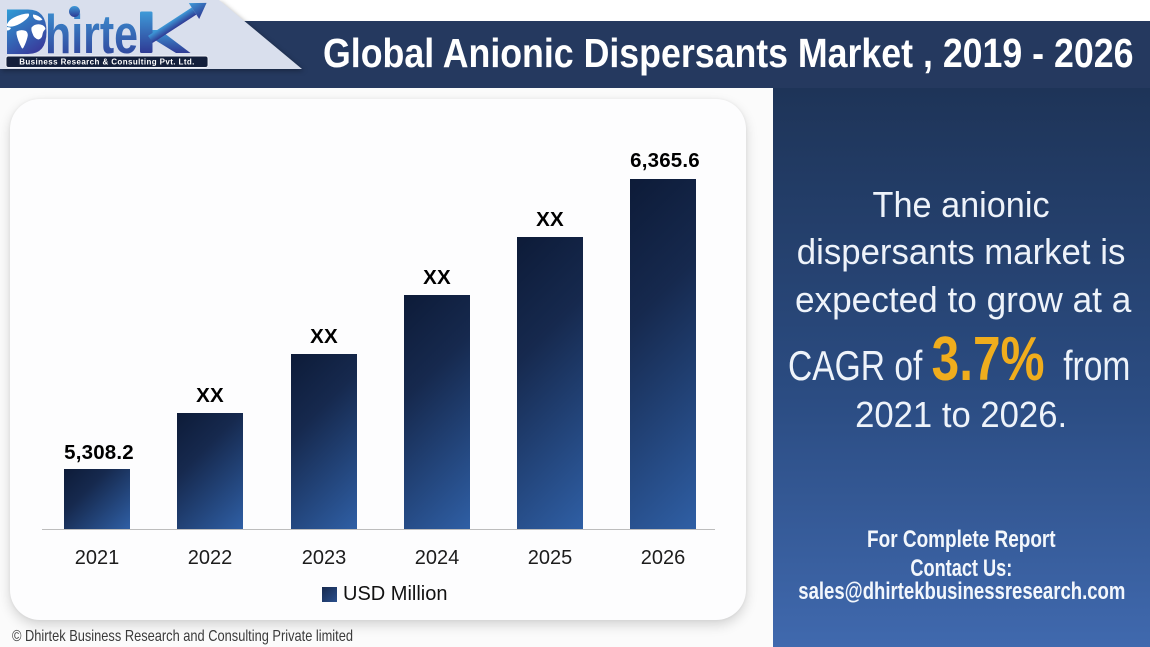  What do you see at coordinates (91, 34) in the screenshot?
I see `svg-text: hirte` at bounding box center [91, 34].